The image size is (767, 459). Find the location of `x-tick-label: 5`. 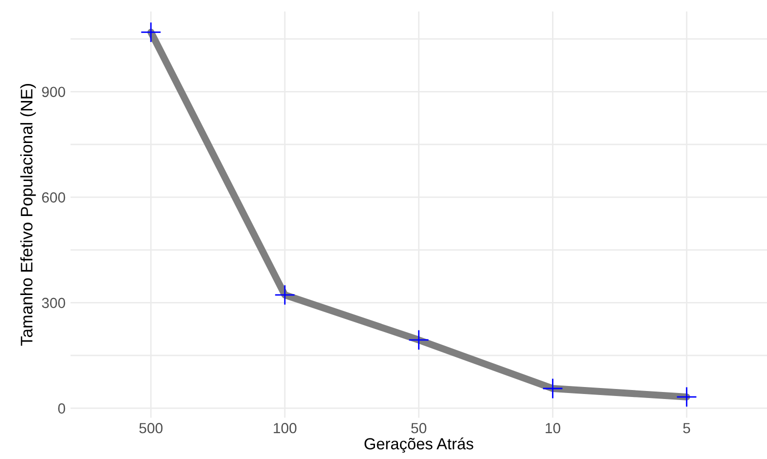

x-tick-label: 5 is located at coordinates (686, 428).